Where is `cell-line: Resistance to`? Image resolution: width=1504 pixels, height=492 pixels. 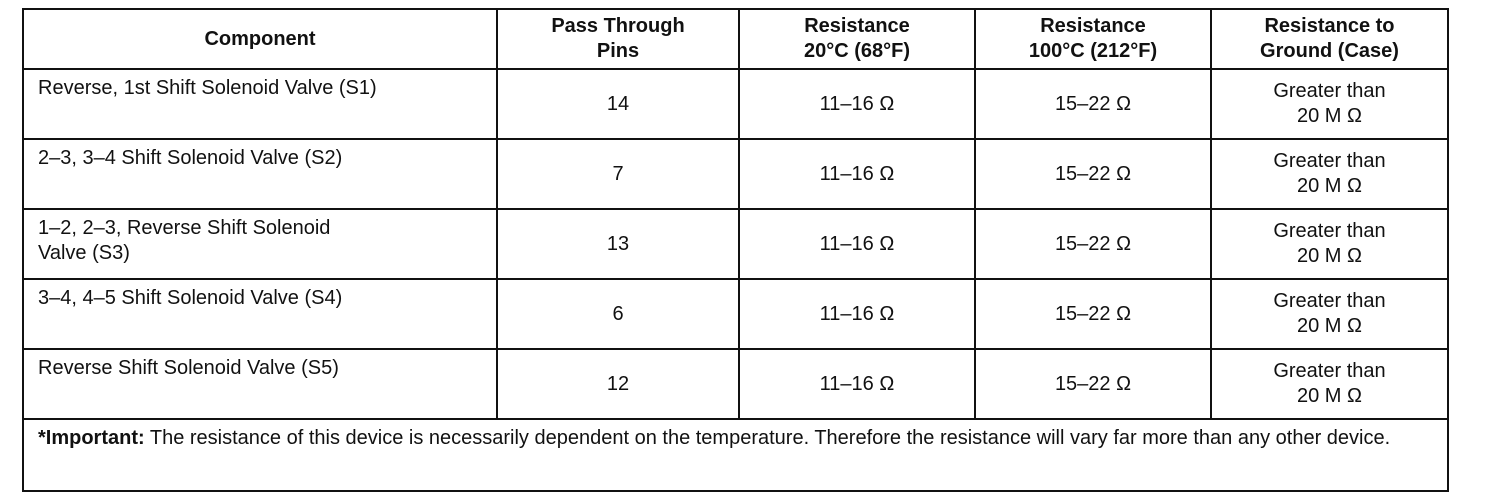
cell-line: Resistance to is located at coordinates (1329, 26).